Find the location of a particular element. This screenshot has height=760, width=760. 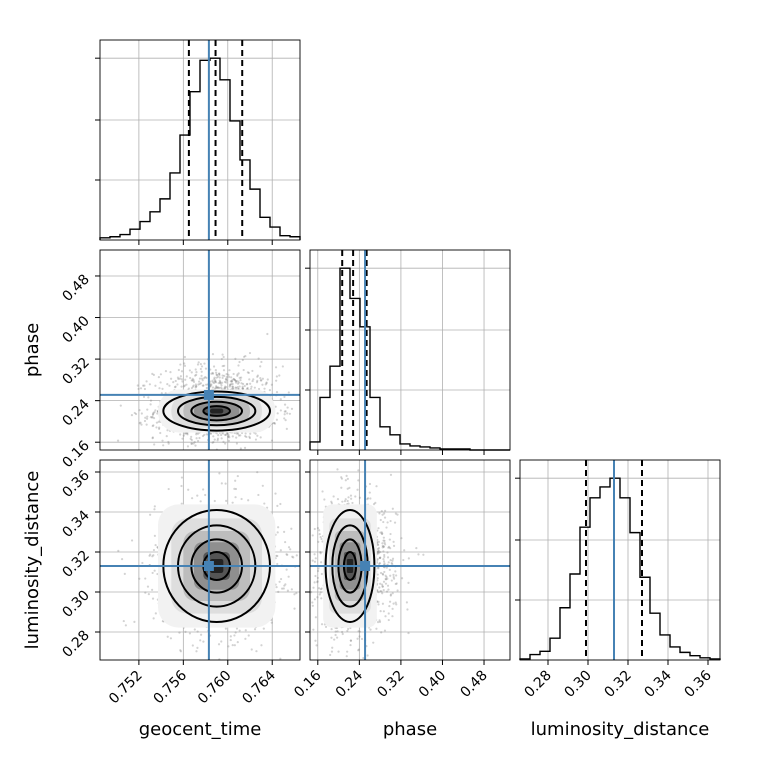

x-tick-label: 0.24 is located at coordinates (349, 683).